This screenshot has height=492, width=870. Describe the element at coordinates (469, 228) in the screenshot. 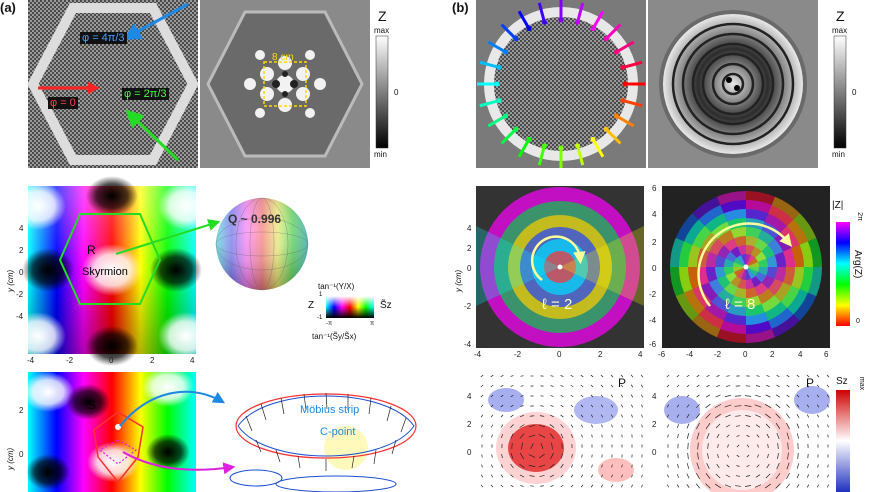

I see `b-ytick-4: 4` at that location.